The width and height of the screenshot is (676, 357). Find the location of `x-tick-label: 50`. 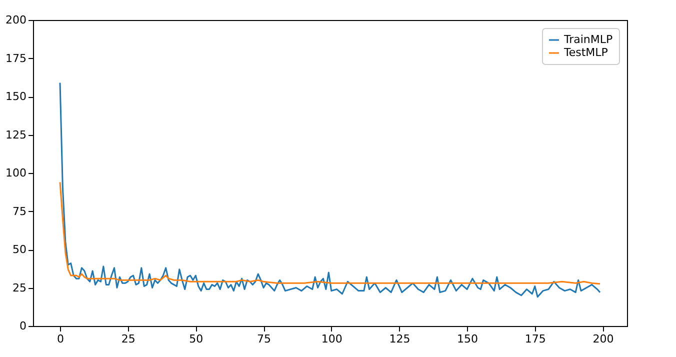

x-tick-label: 50 is located at coordinates (196, 339).